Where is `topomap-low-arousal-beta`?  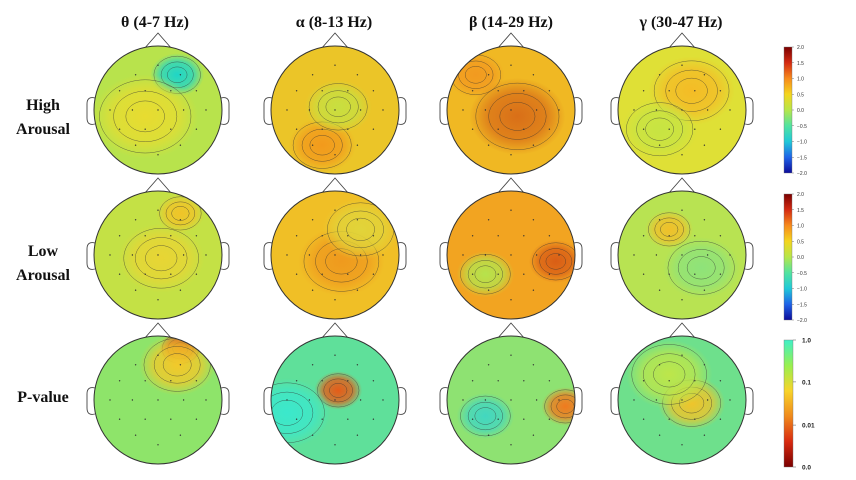 topomap-low-arousal-beta is located at coordinates (511, 248).